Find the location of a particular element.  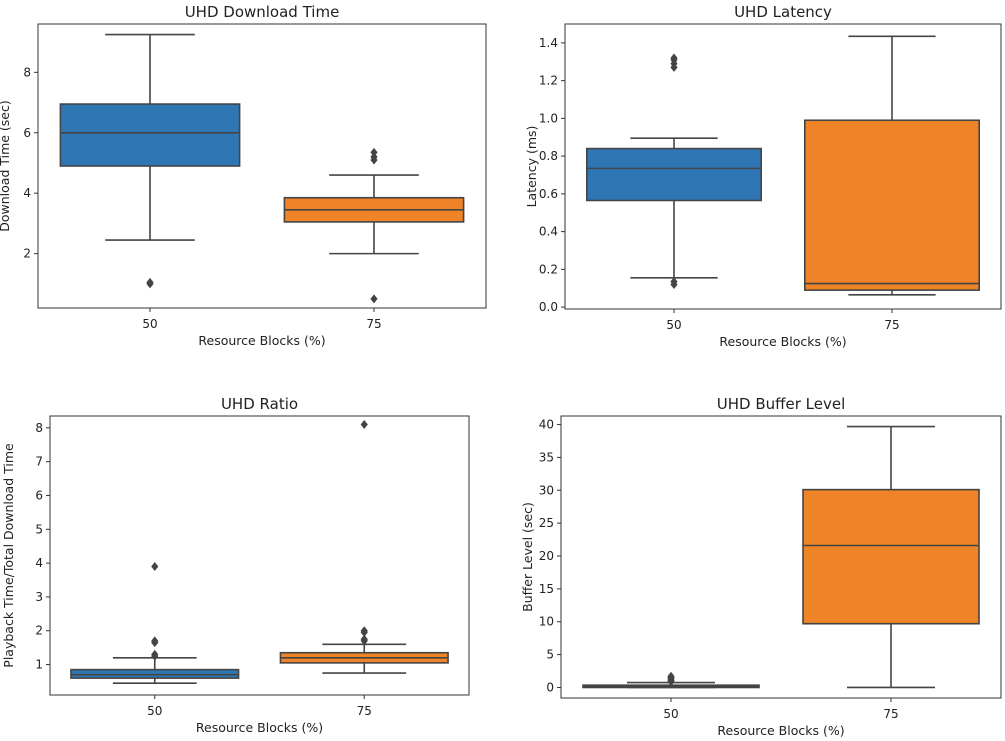

y-axis-label: Playback Time/Total Download Time is located at coordinates (8, 555).